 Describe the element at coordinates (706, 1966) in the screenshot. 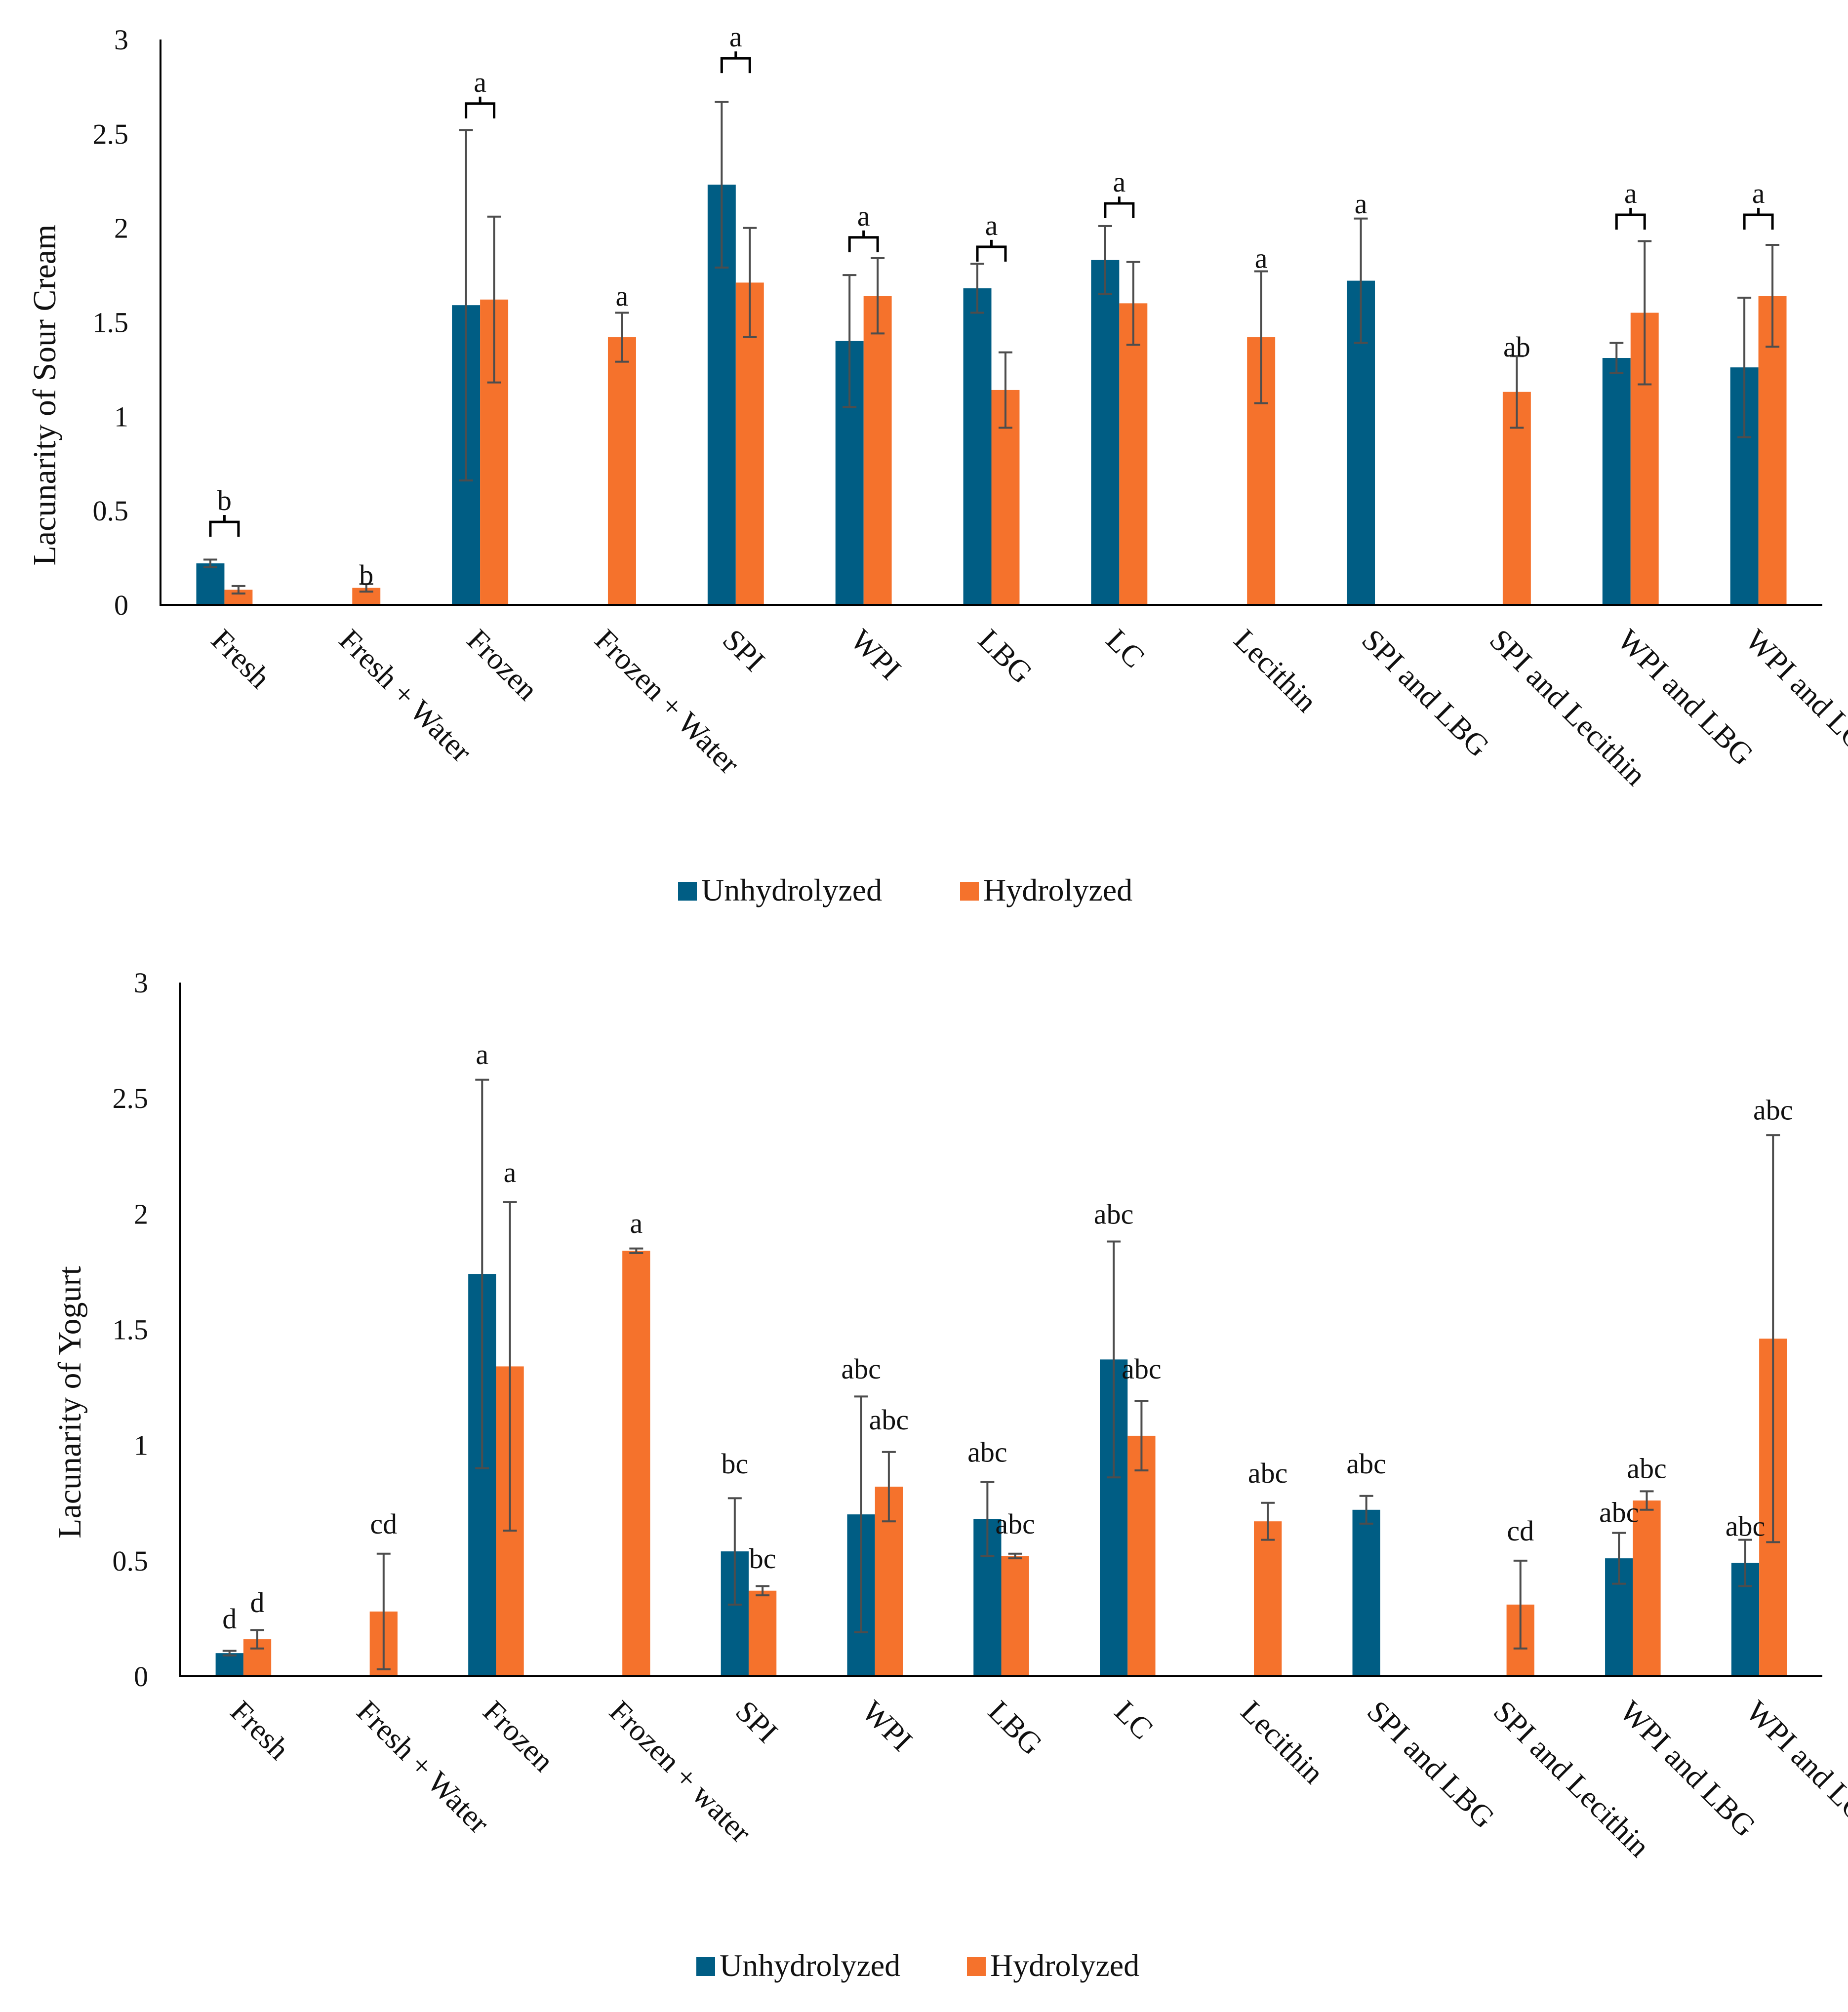

I see `yogurt-legend-unhydrolyzed-swatch` at that location.